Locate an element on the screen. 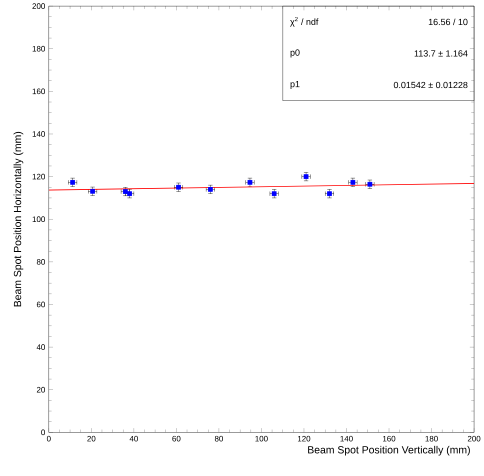  annotation: p1 is located at coordinates (295, 84).